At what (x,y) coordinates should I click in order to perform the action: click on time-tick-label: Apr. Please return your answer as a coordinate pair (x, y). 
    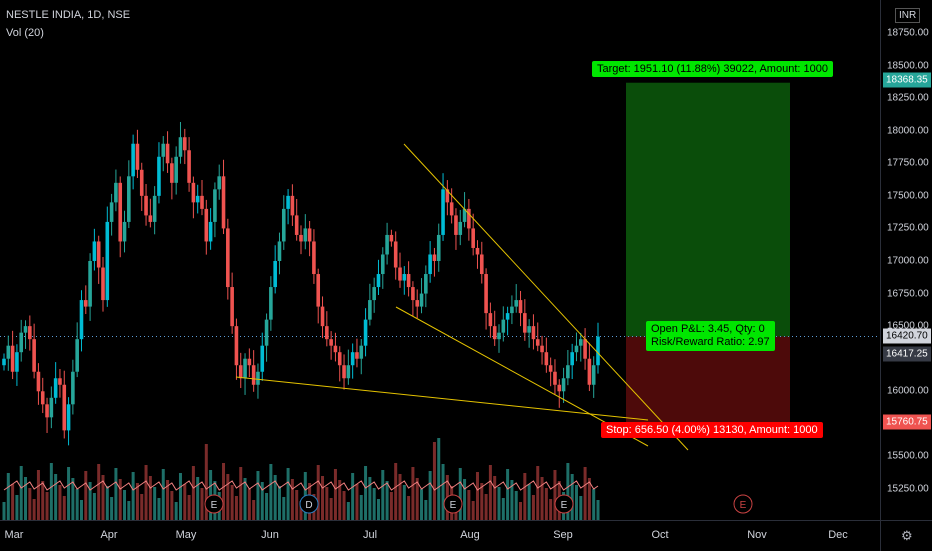
    Looking at the image, I should click on (109, 535).